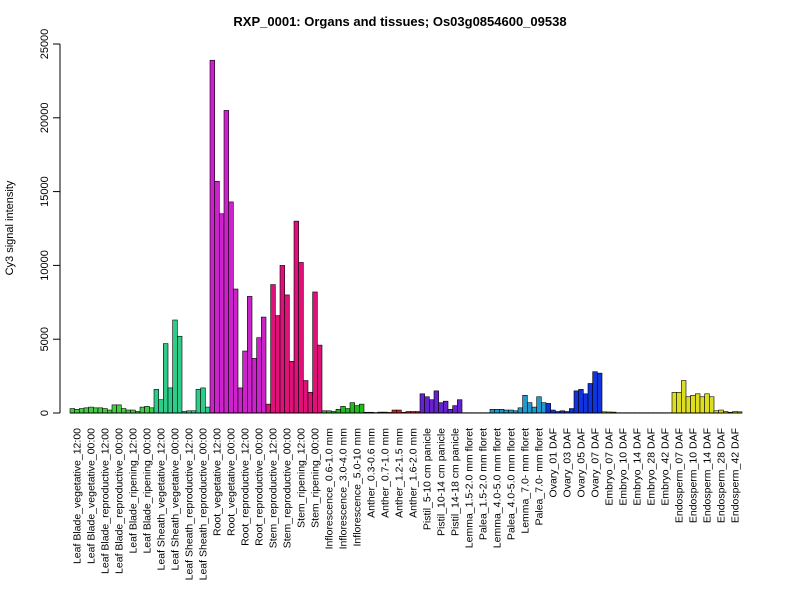 This screenshot has width=800, height=600. I want to click on x-tick-label: Pistil_5-10 cm panicle, so click(428, 479).